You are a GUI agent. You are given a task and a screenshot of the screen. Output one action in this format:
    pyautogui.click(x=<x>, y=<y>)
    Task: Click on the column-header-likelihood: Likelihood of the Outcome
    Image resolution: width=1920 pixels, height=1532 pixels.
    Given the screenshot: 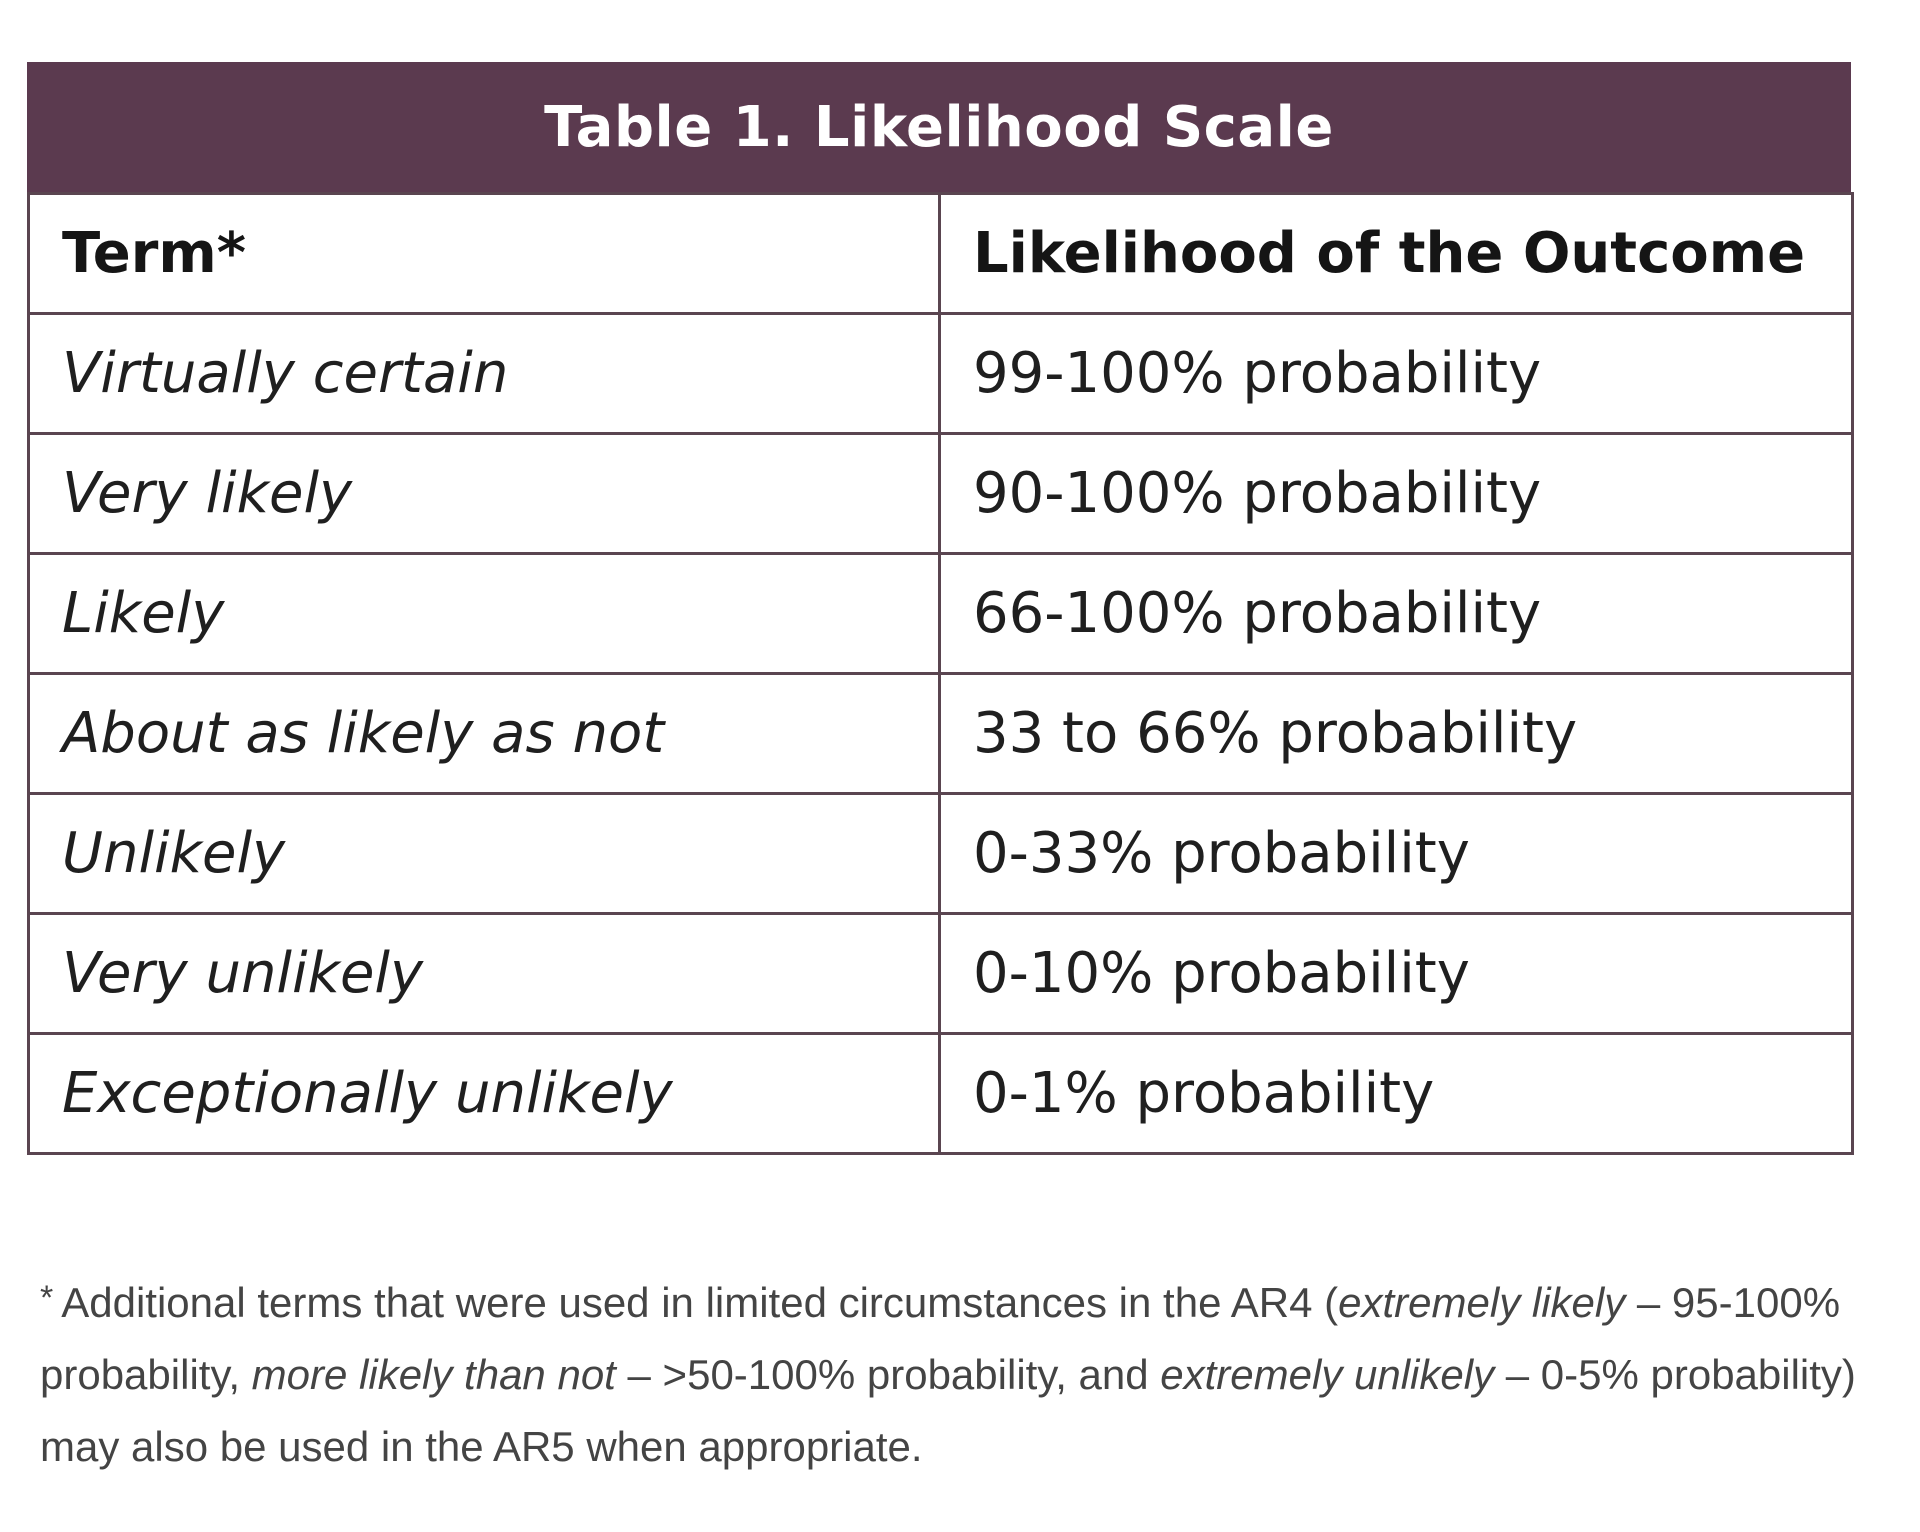 What is the action you would take?
    pyautogui.click(x=1396, y=253)
    